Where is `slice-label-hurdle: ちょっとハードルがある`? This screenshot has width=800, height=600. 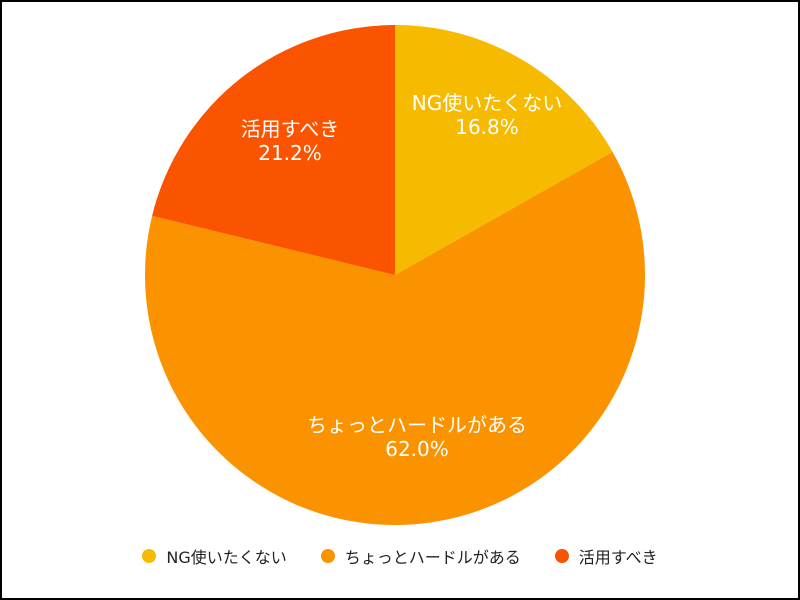
slice-label-hurdle: ちょっとハードルがある is located at coordinates (417, 425).